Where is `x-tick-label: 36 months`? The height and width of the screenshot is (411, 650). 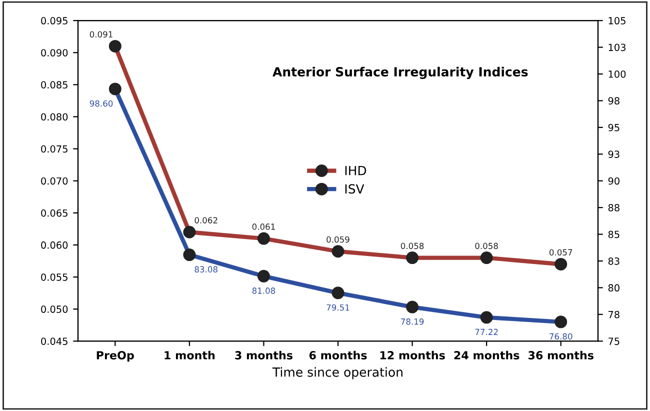 x-tick-label: 36 months is located at coordinates (561, 355).